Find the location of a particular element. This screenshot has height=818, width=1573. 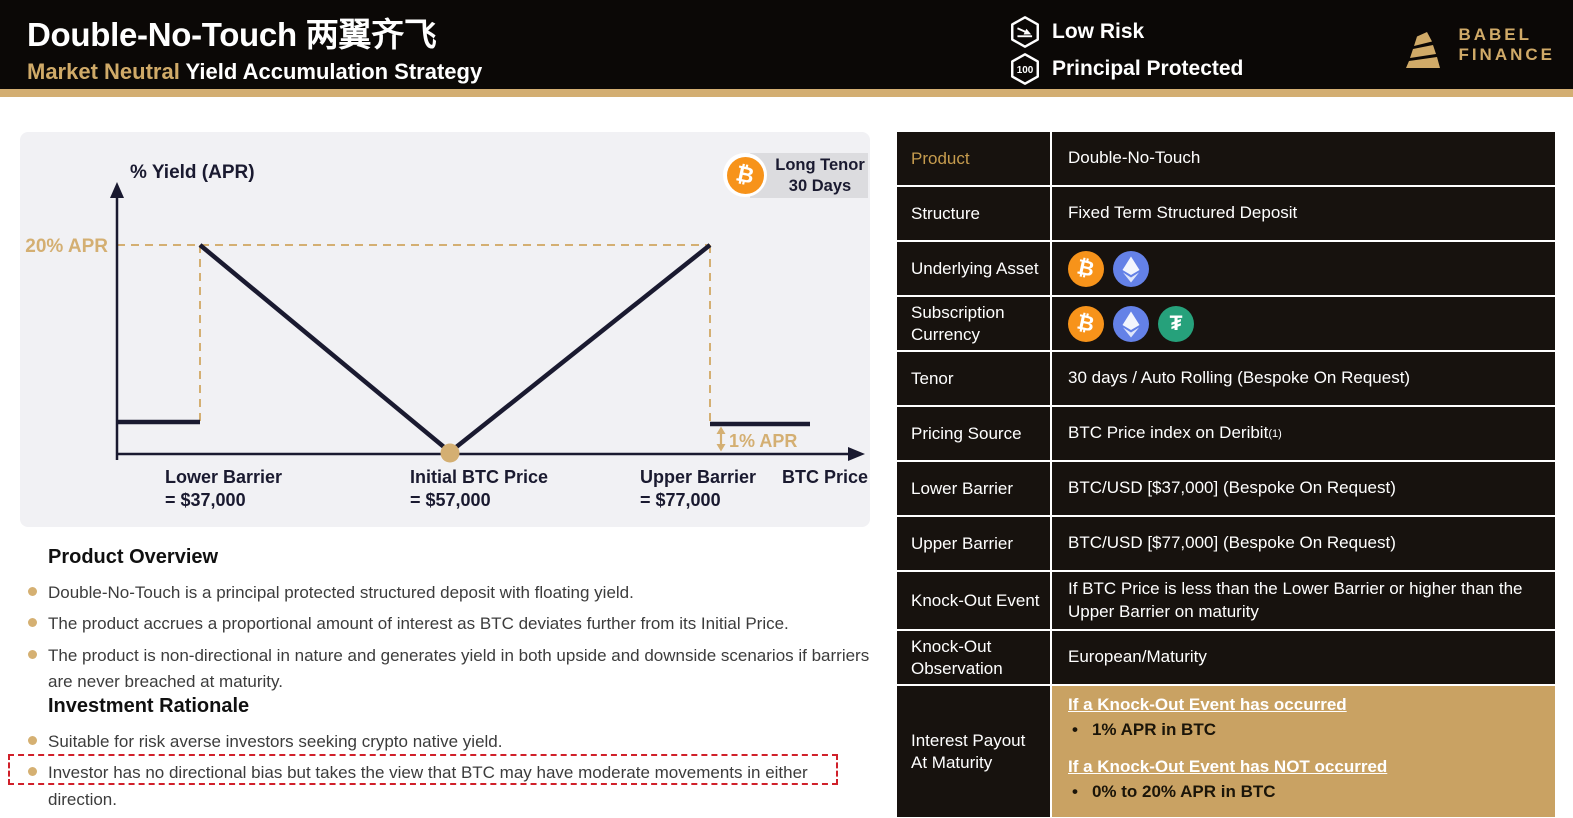

badge-principal-protected: 100 Principal Protected is located at coordinates (1125, 69).